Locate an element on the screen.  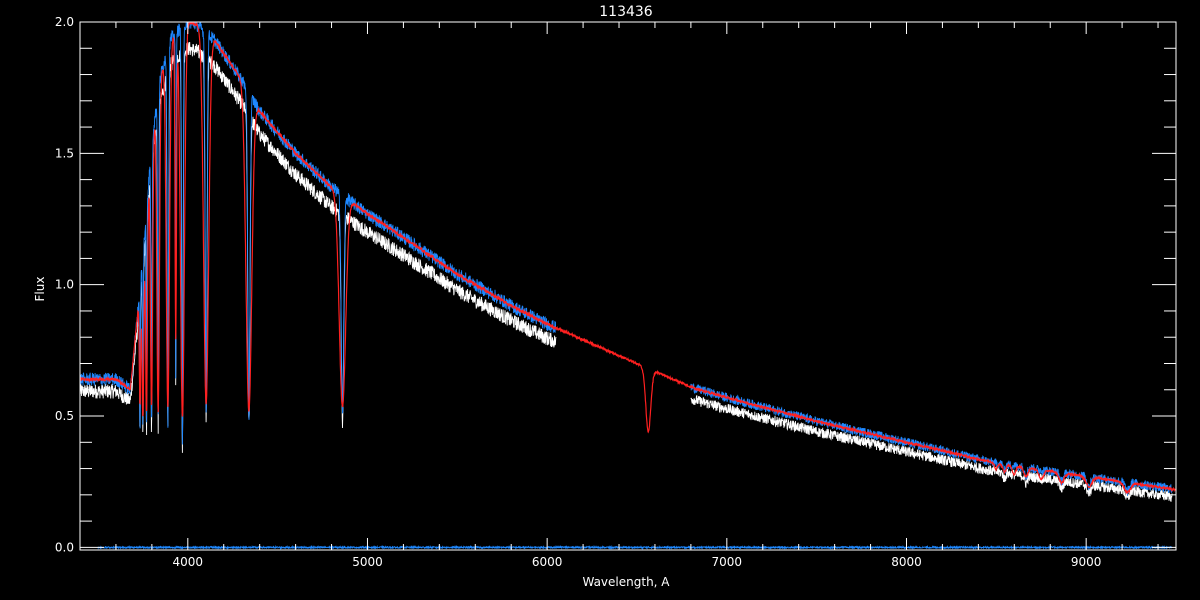
y-tick-label: 1.5 is located at coordinates (64, 153).